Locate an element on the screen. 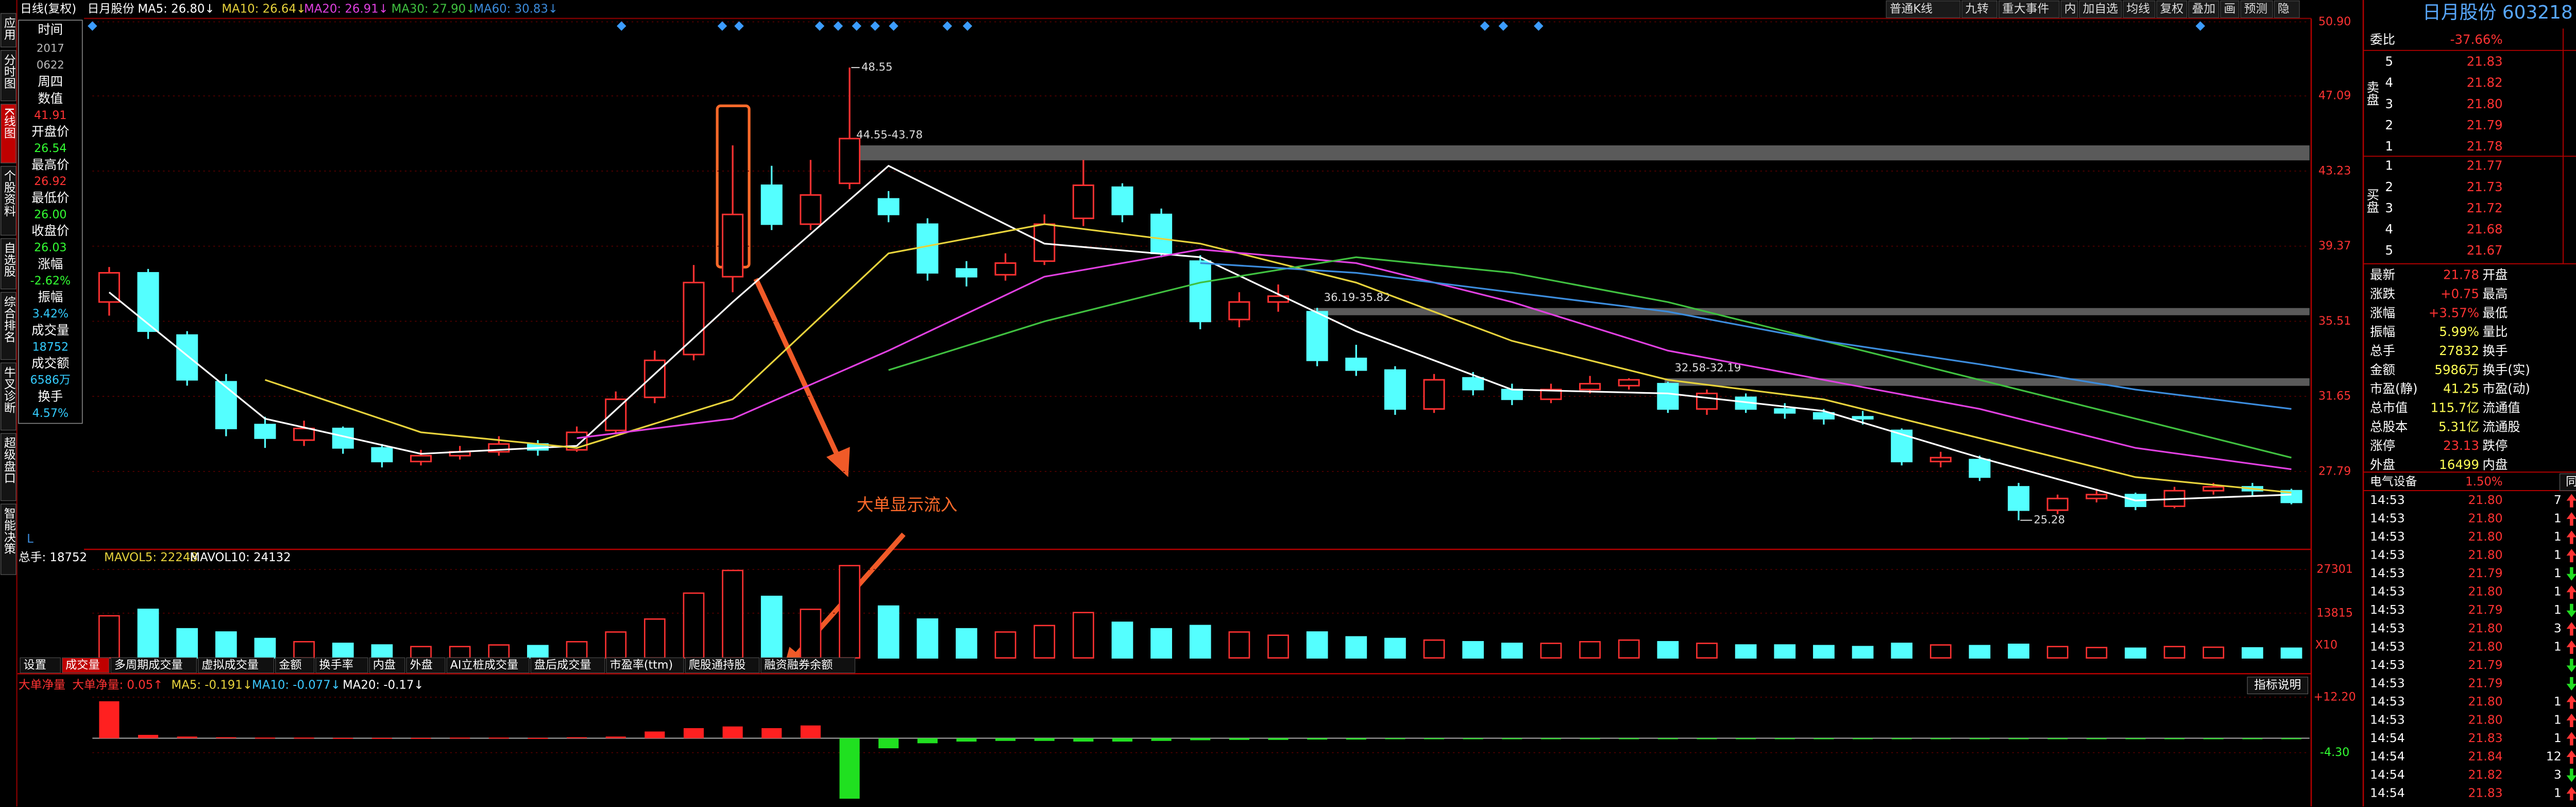  stat-label: 总手 is located at coordinates (2382, 350).